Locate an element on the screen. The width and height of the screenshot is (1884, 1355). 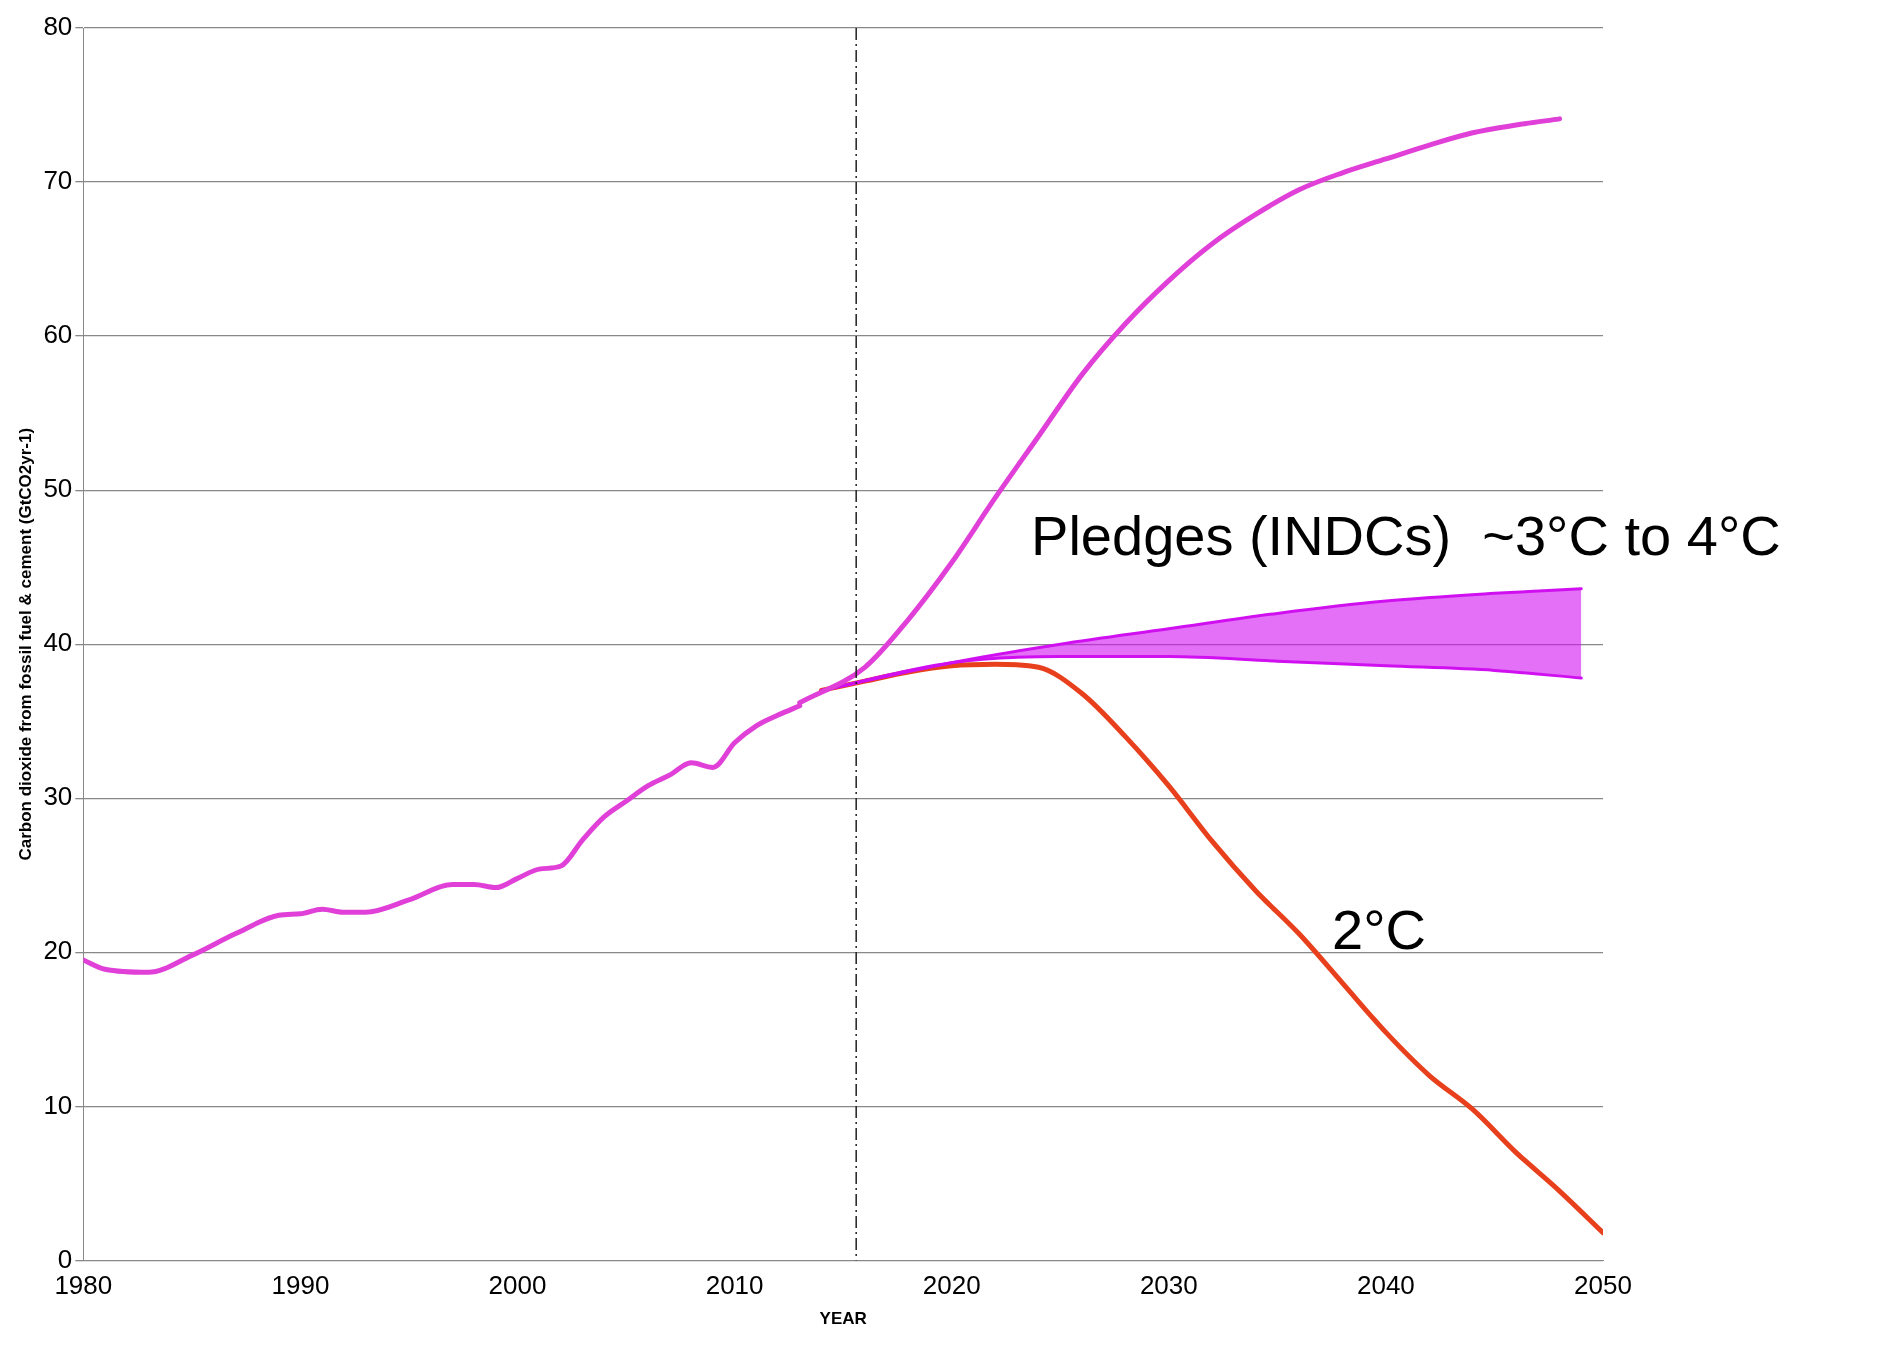
y-tick-label: 50 is located at coordinates (58, 488).